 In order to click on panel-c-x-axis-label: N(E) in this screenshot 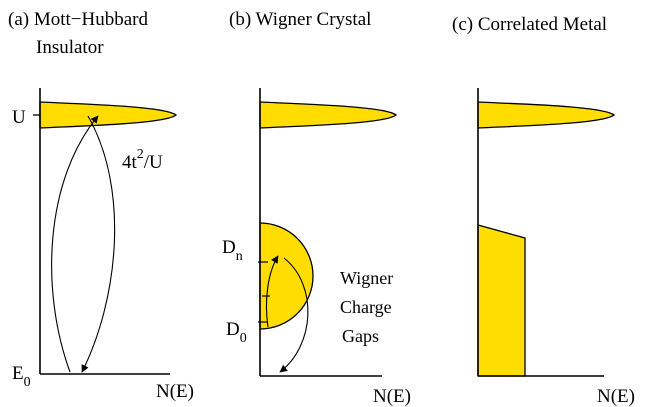, I will do `click(616, 396)`.